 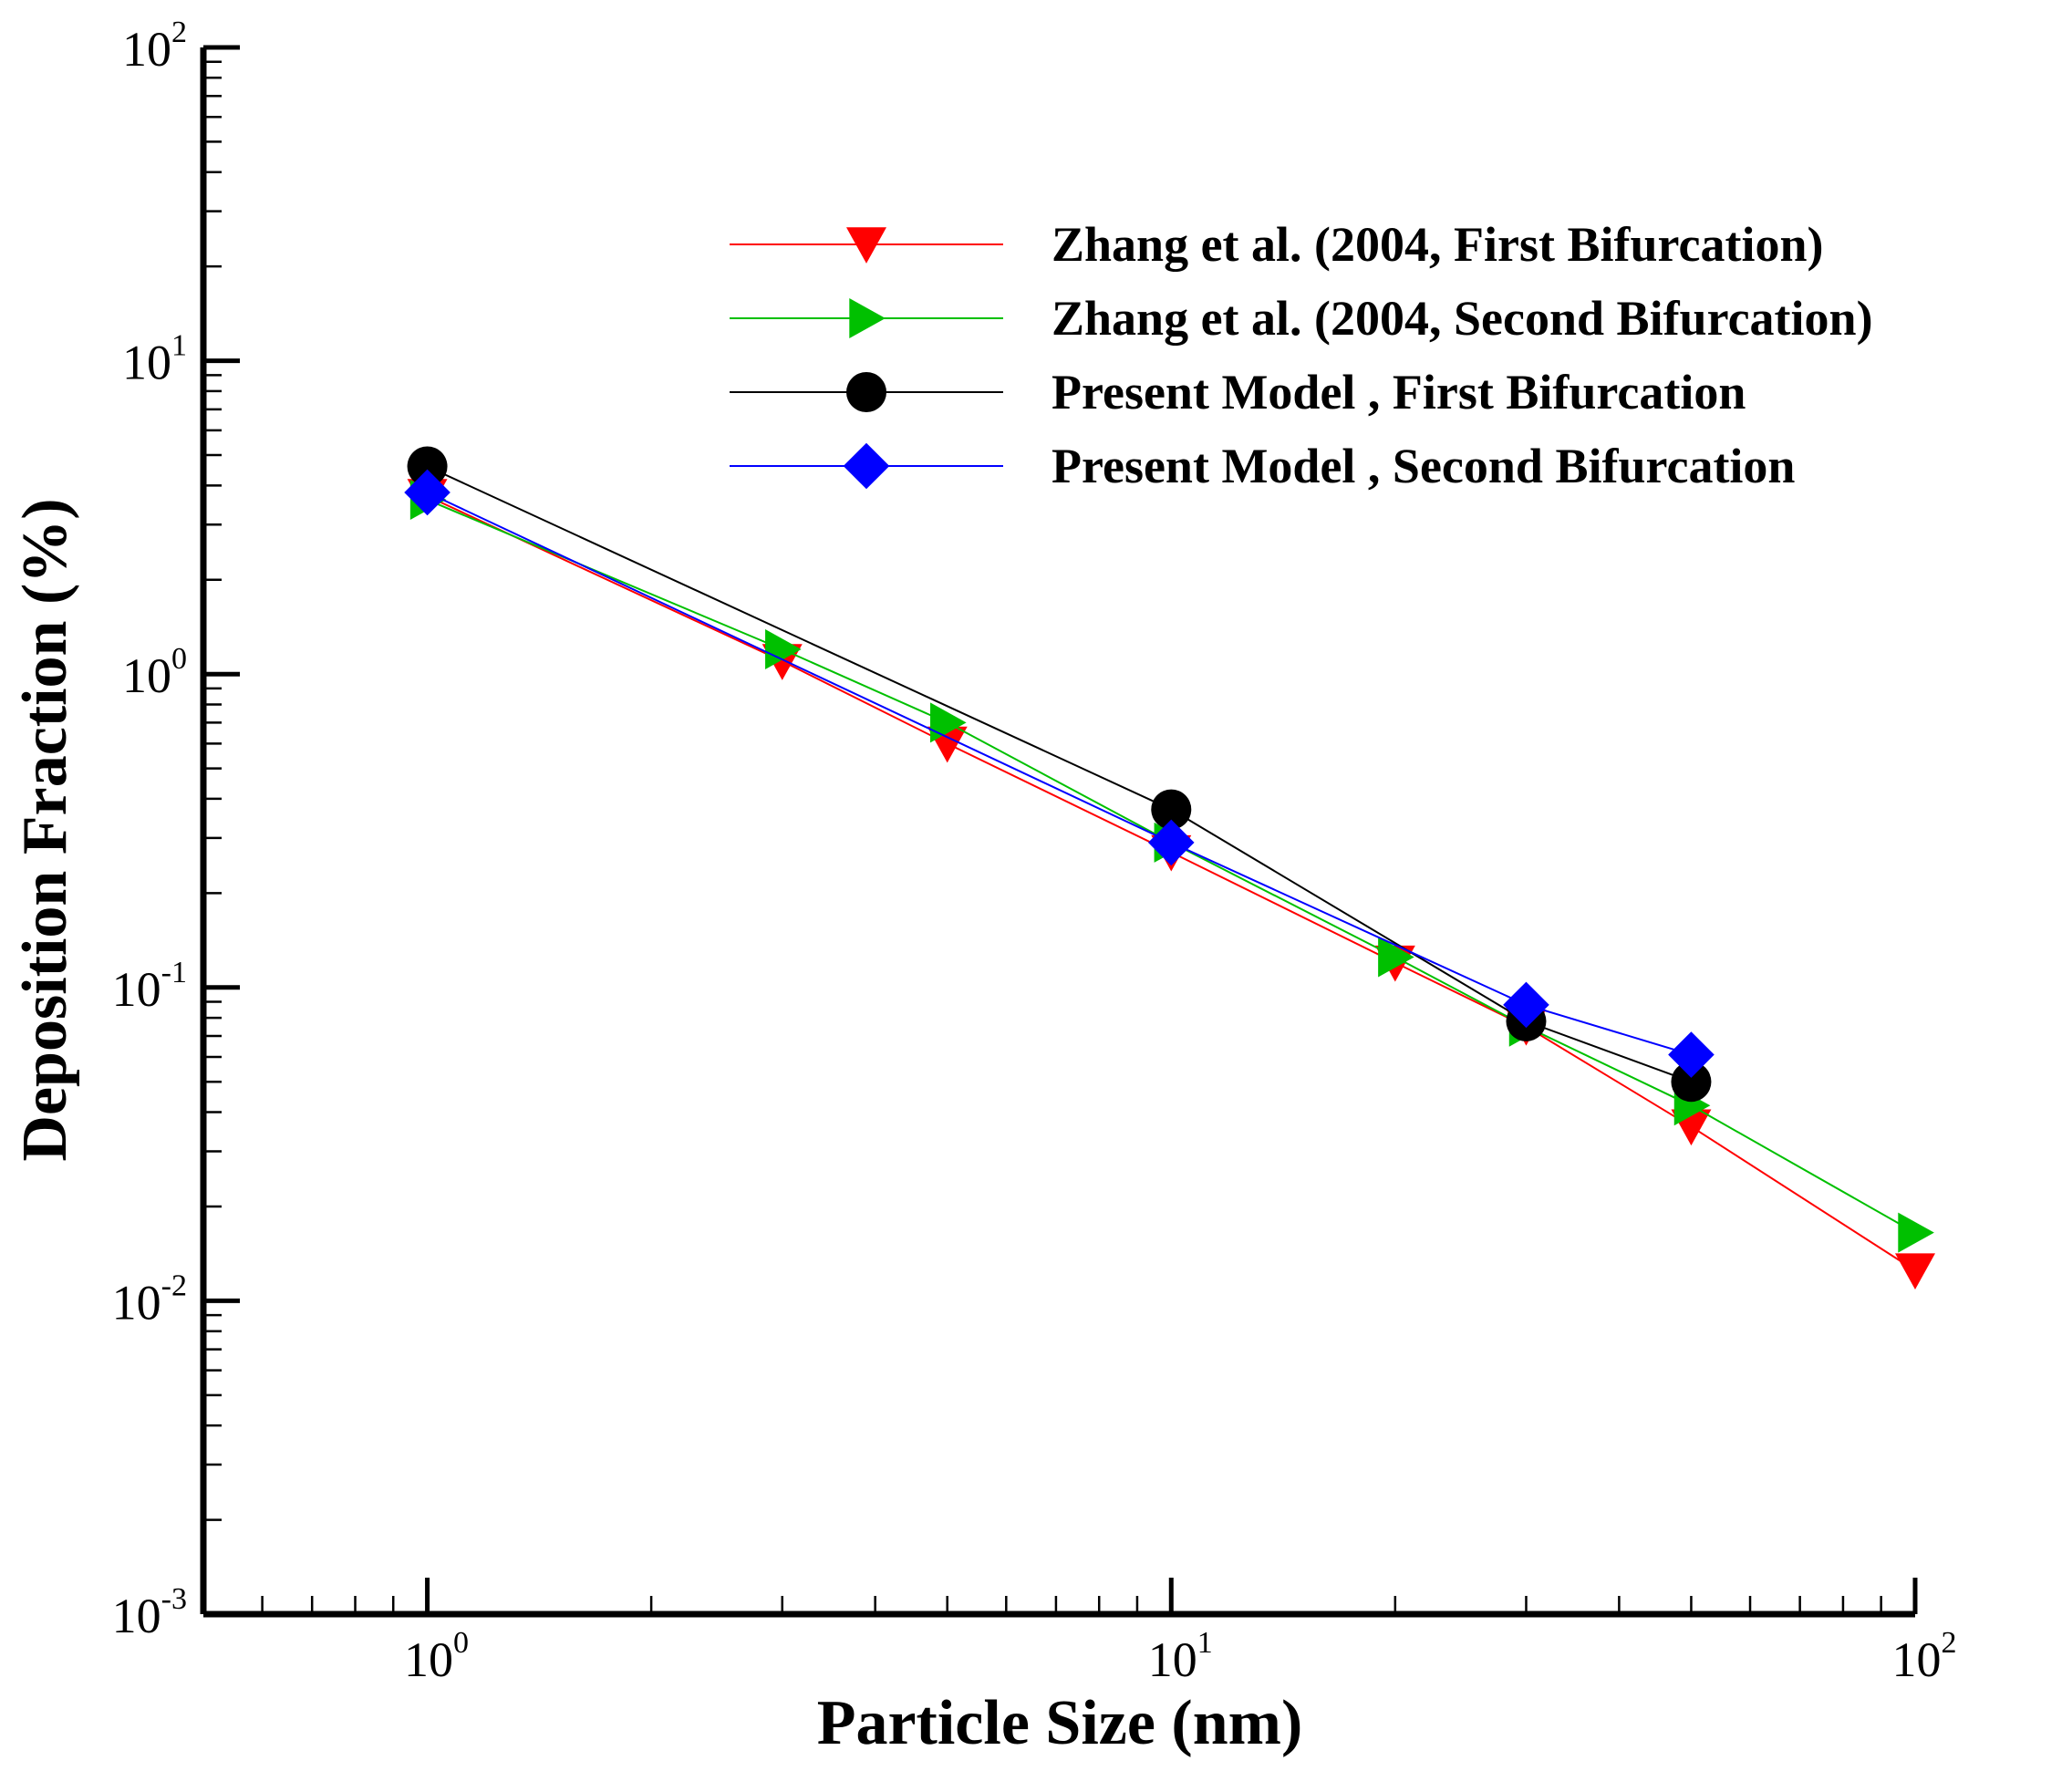 I want to click on legend-label: Present Model , Second Bifurcation, so click(x=1423, y=466).